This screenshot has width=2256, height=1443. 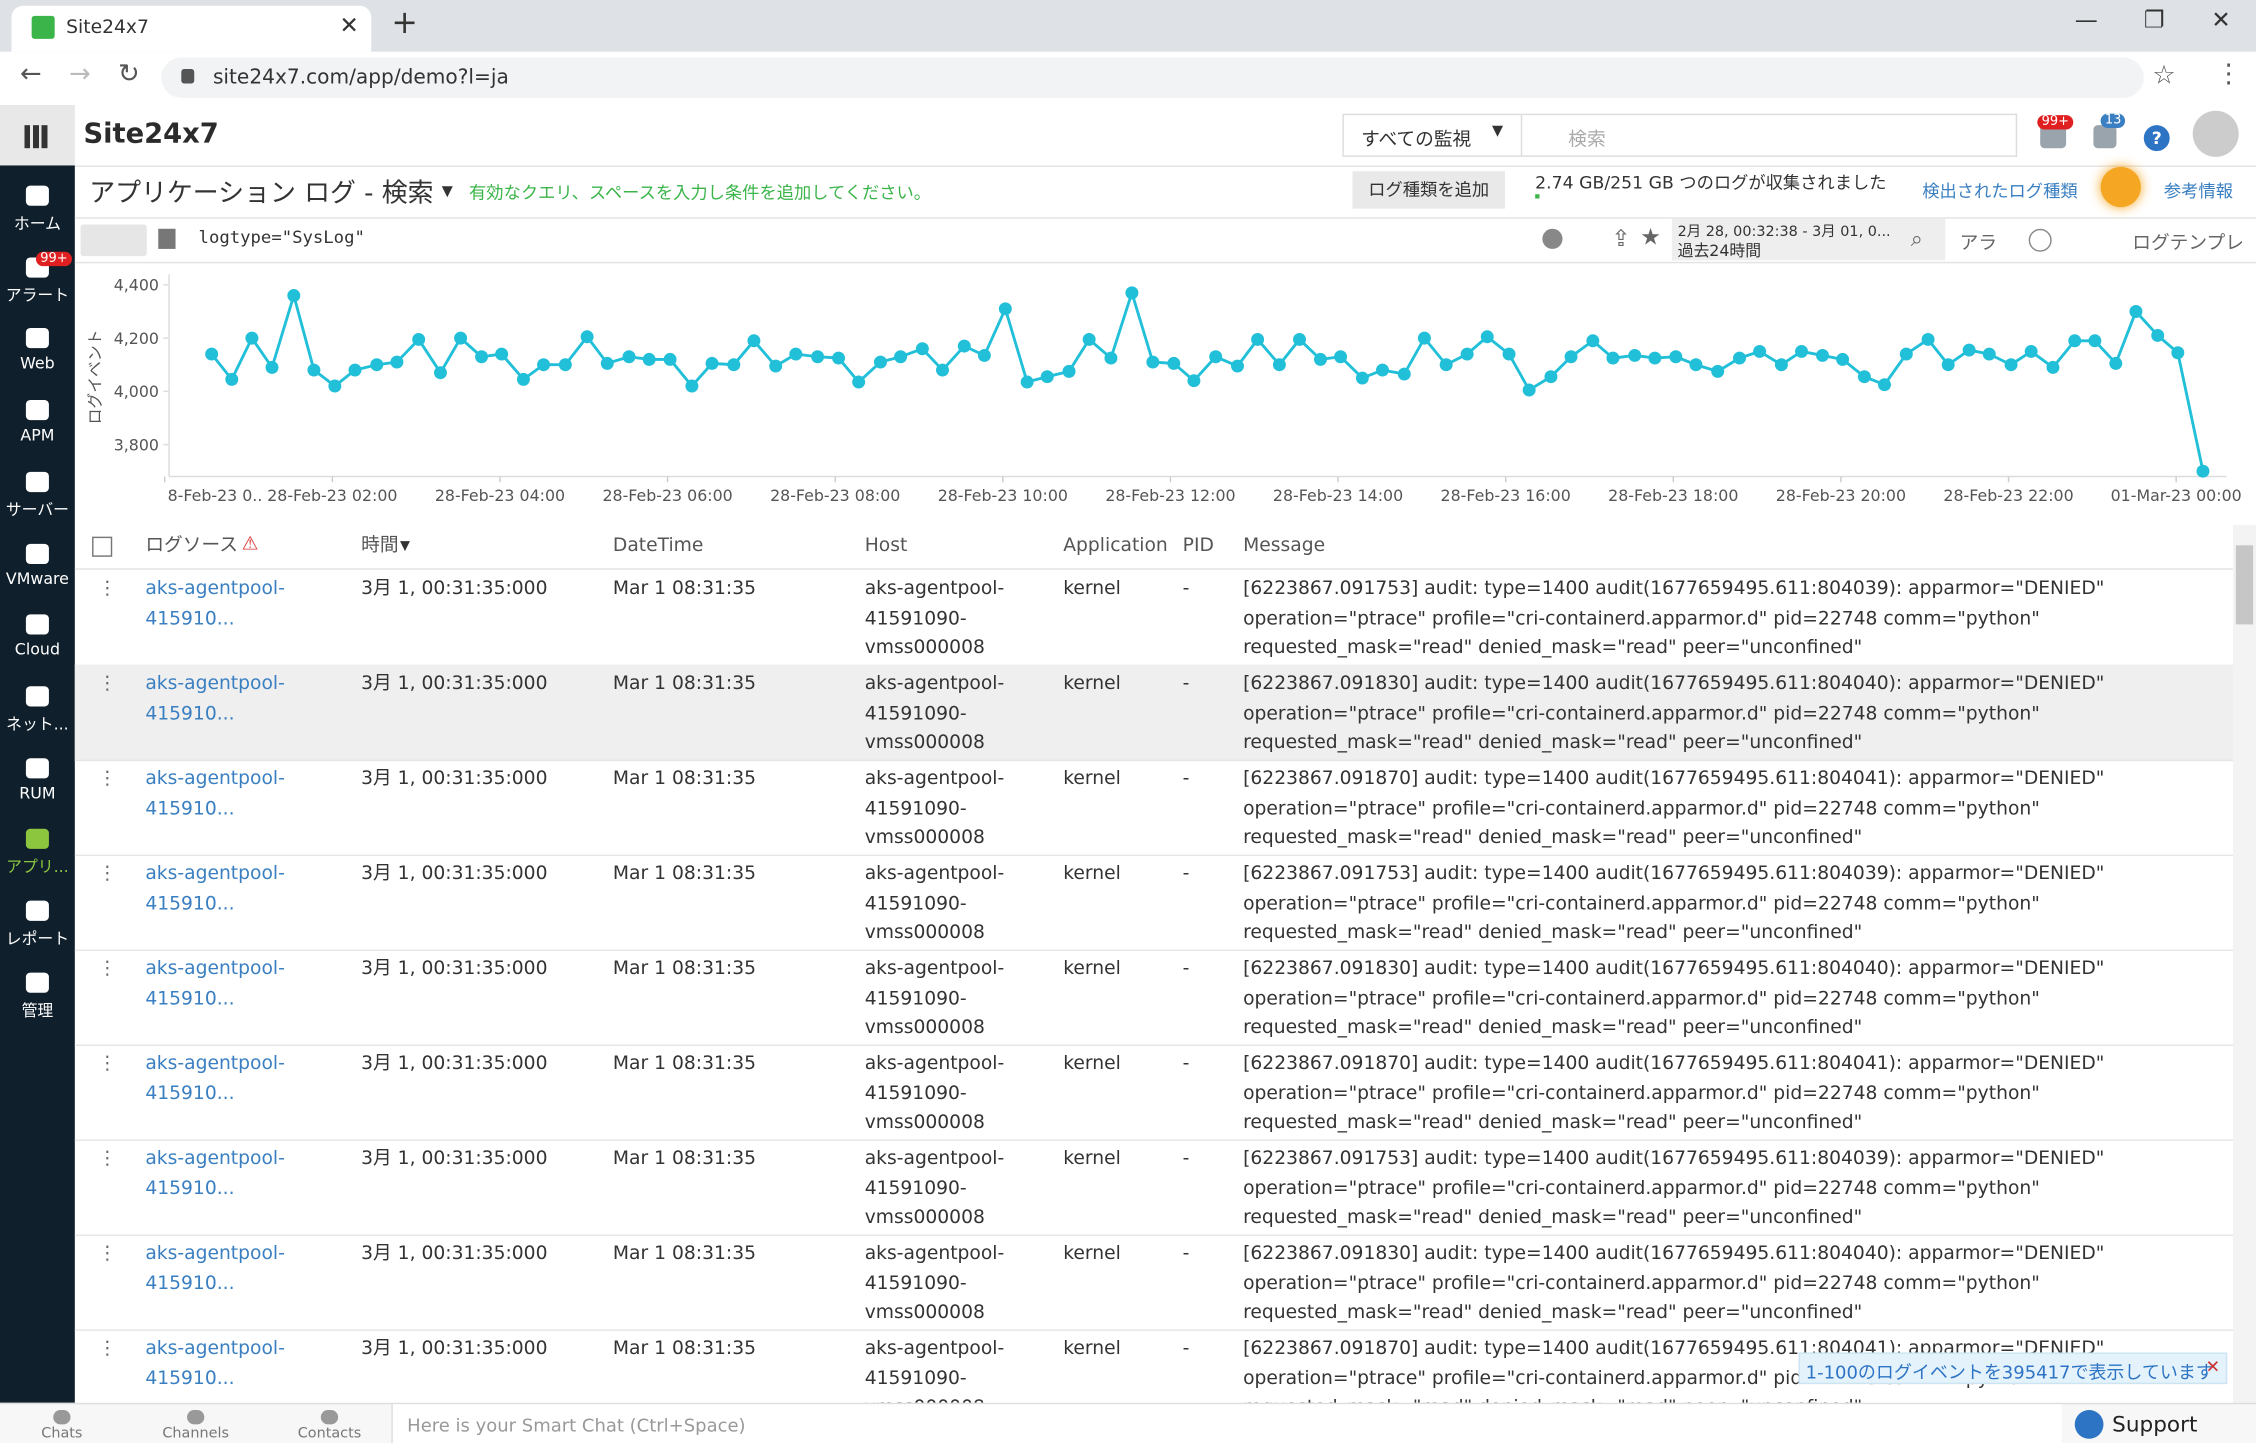 I want to click on footer-tab: Chats, so click(x=62, y=1423).